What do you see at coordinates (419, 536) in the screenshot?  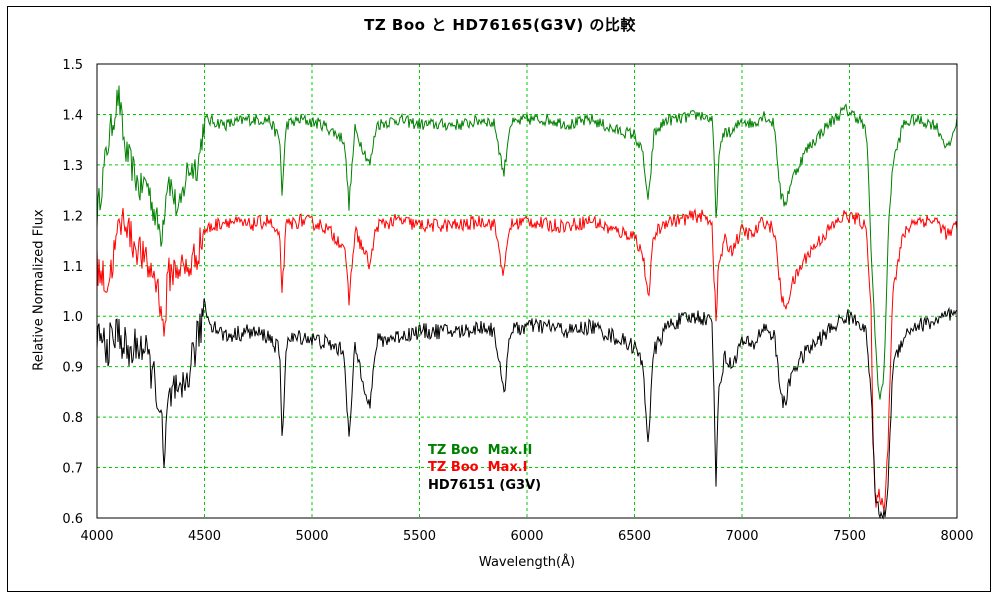 I see `x-tick-label: 5500` at bounding box center [419, 536].